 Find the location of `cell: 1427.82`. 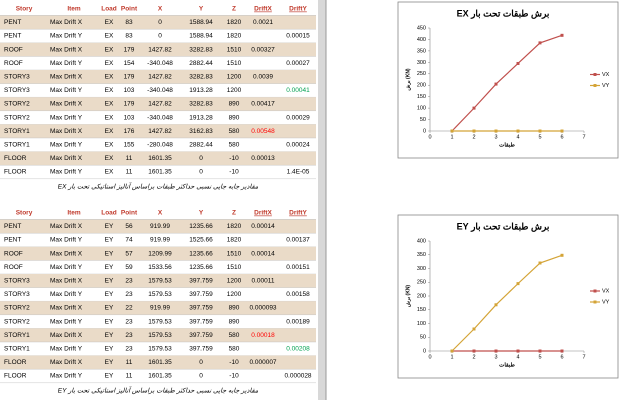

cell: 1427.82 is located at coordinates (160, 131).